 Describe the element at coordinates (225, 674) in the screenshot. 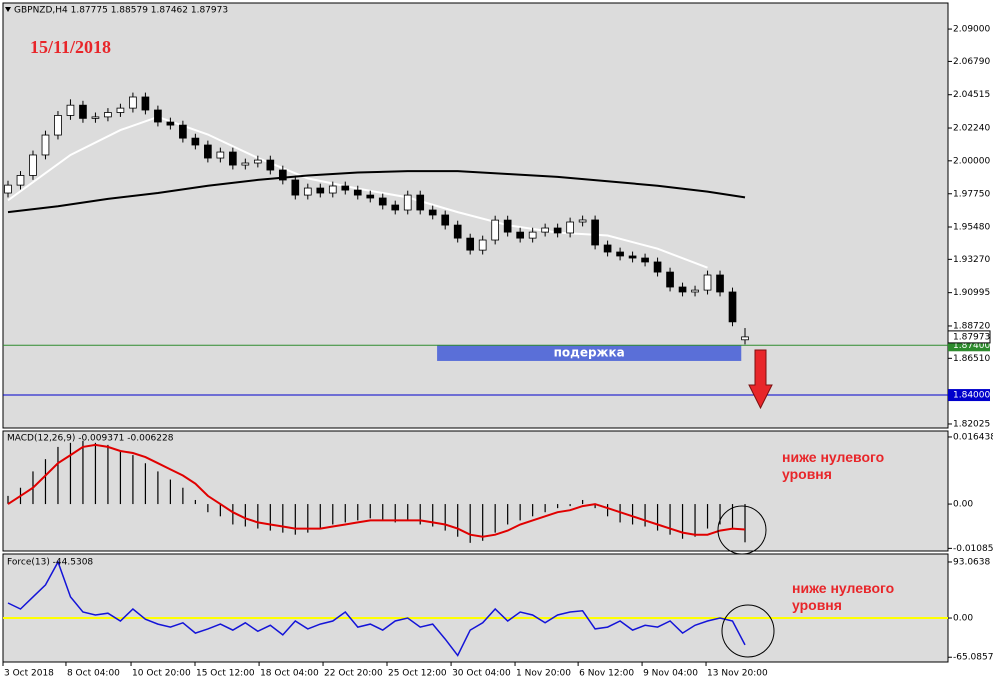

I see `x-tick-label: 15 Oct 12:00` at that location.